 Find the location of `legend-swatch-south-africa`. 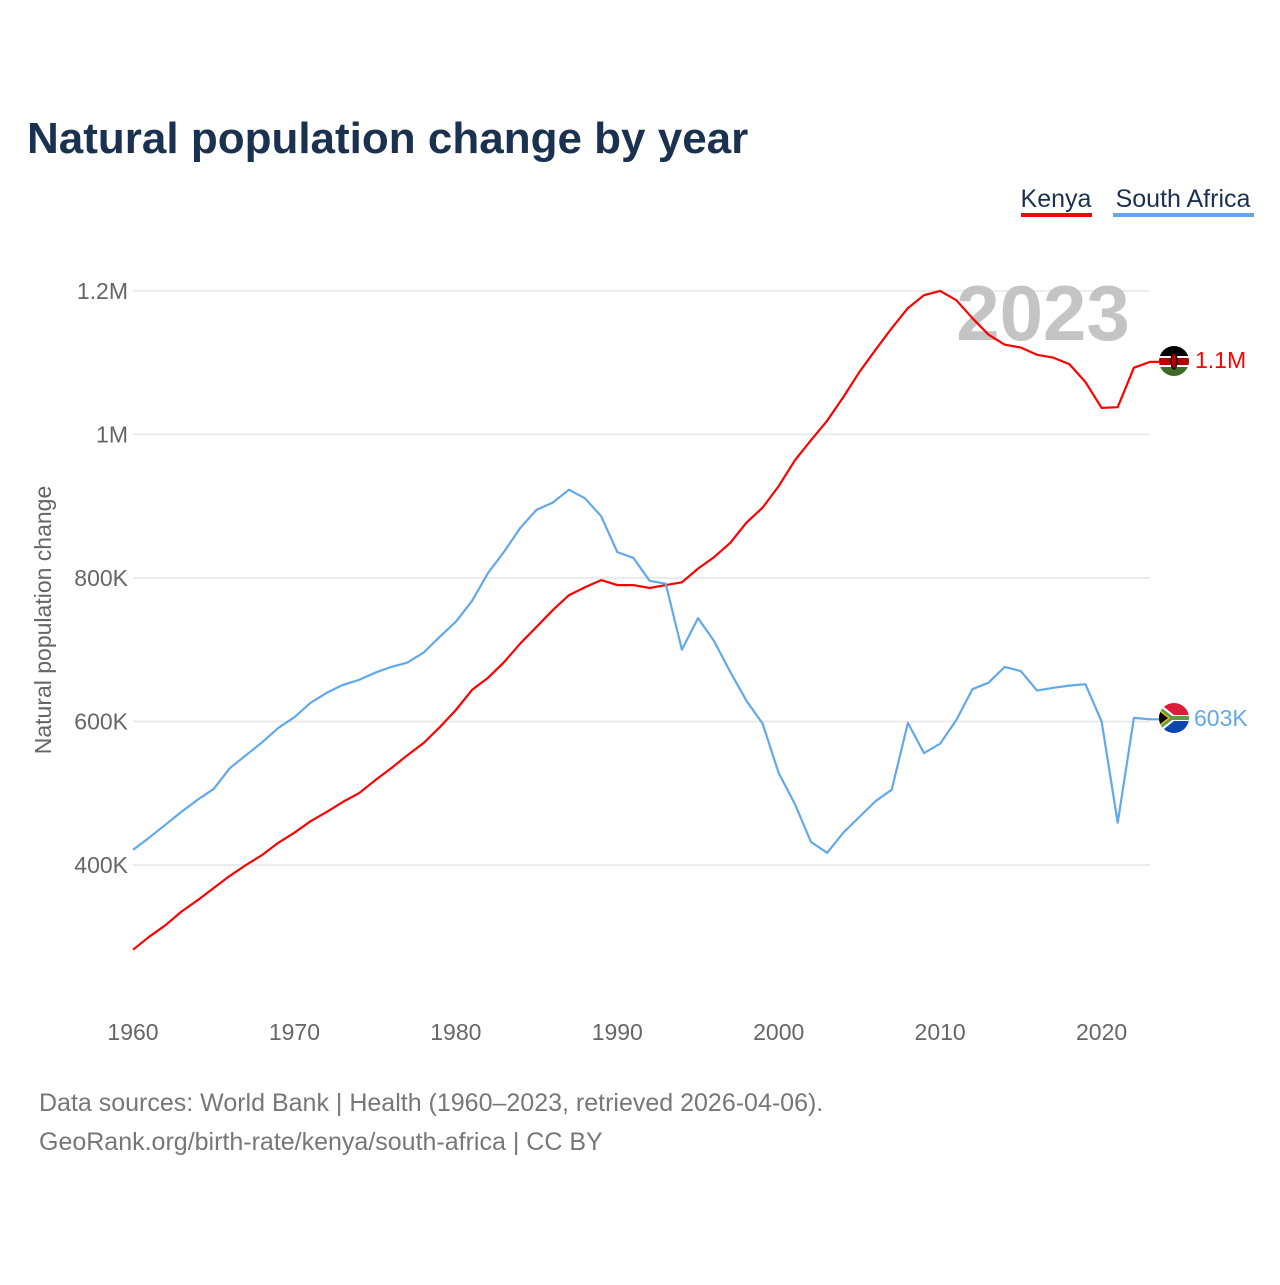

legend-swatch-south-africa is located at coordinates (1183, 215).